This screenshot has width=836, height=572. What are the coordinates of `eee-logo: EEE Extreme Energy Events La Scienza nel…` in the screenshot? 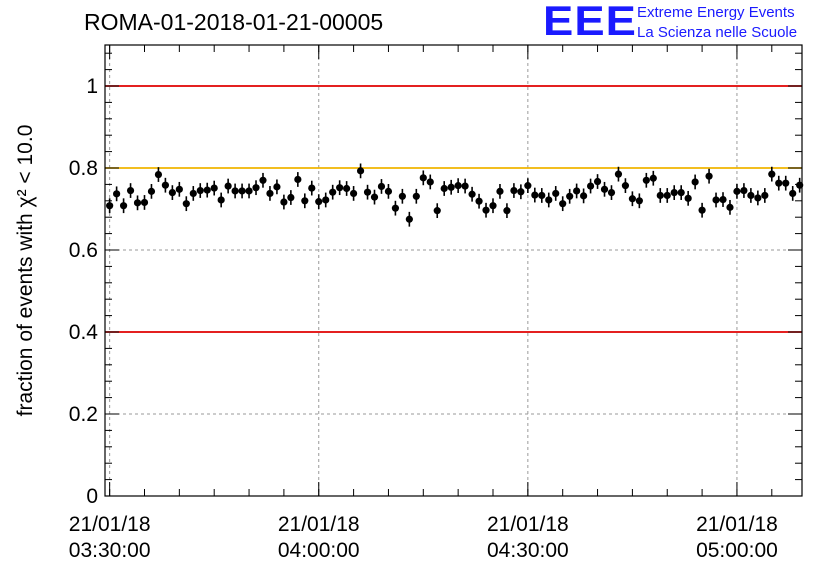 It's located at (688, 22).